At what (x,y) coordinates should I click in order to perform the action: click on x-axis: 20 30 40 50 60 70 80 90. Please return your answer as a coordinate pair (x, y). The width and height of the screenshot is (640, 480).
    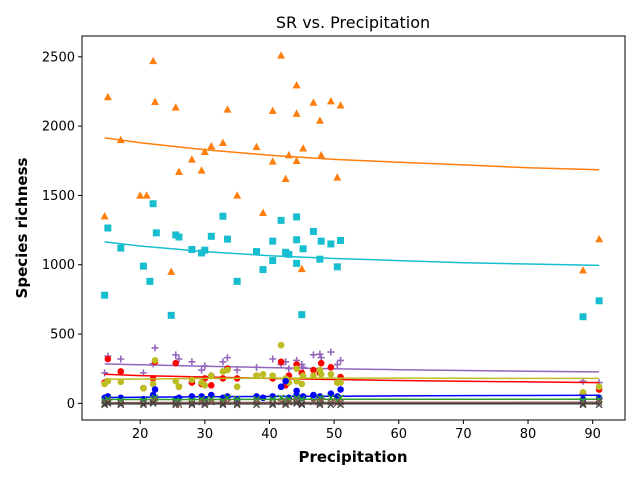
    Looking at the image, I should click on (366, 431).